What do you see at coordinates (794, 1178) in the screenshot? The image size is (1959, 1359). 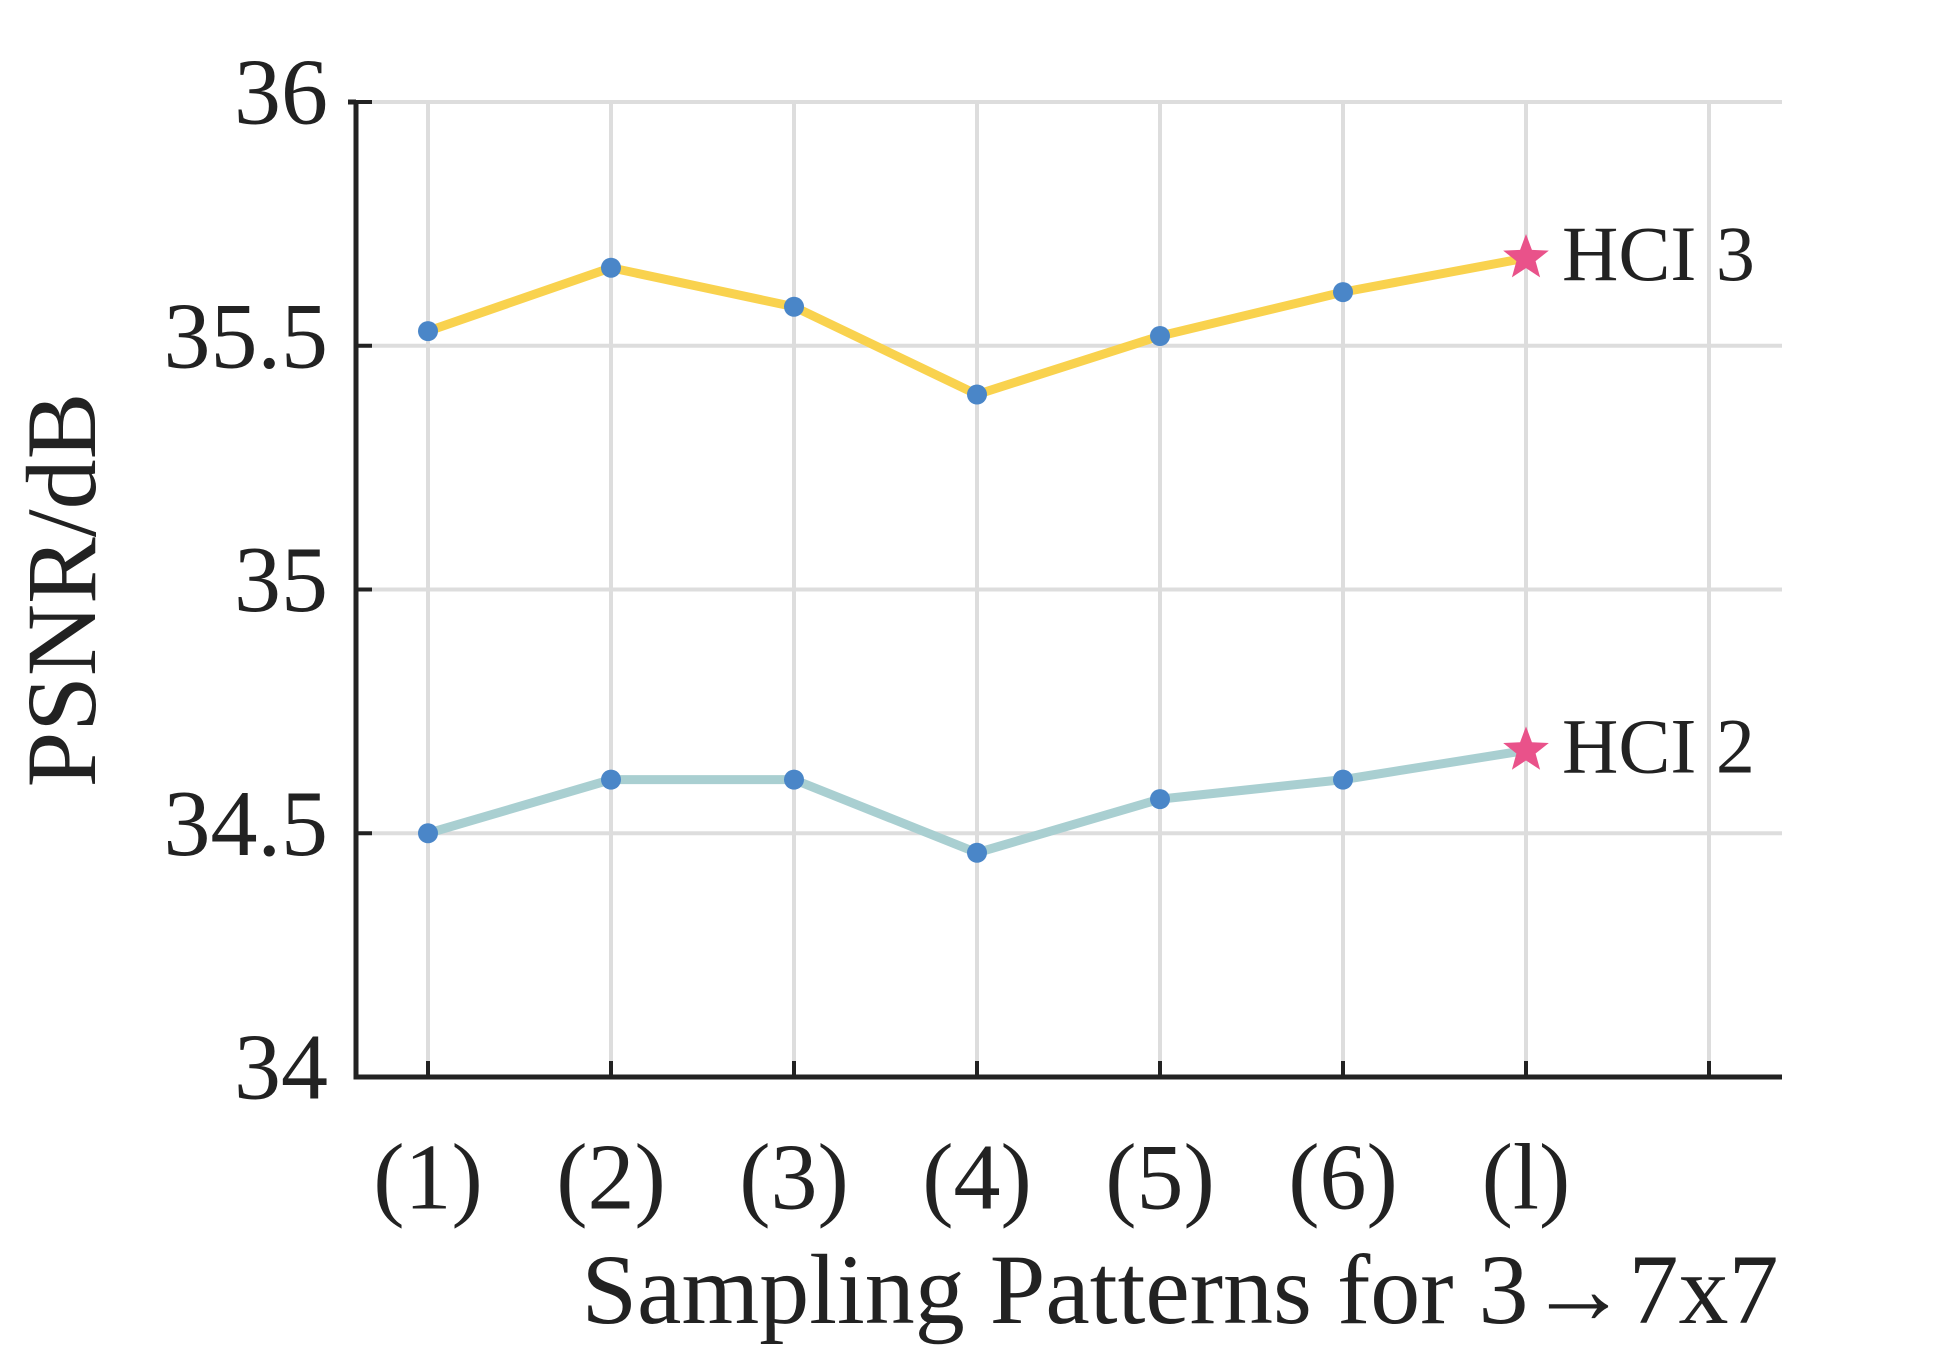 I see `x-tick-label: (3)` at bounding box center [794, 1178].